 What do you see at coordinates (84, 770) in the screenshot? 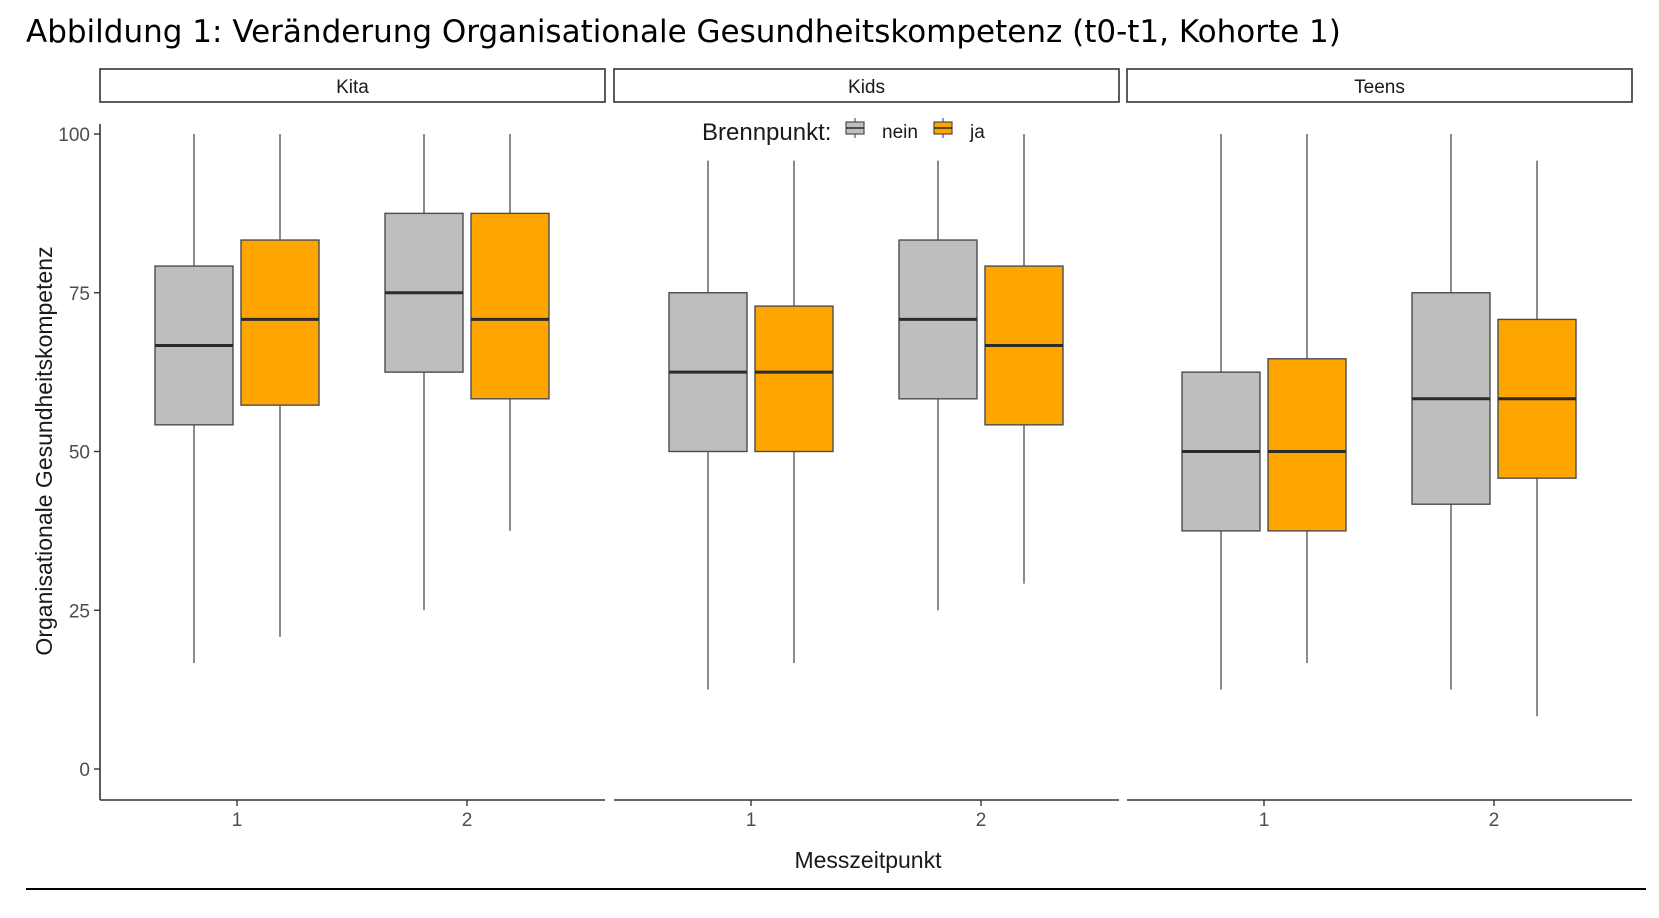
I see `y-tick-label: 0` at bounding box center [84, 770].